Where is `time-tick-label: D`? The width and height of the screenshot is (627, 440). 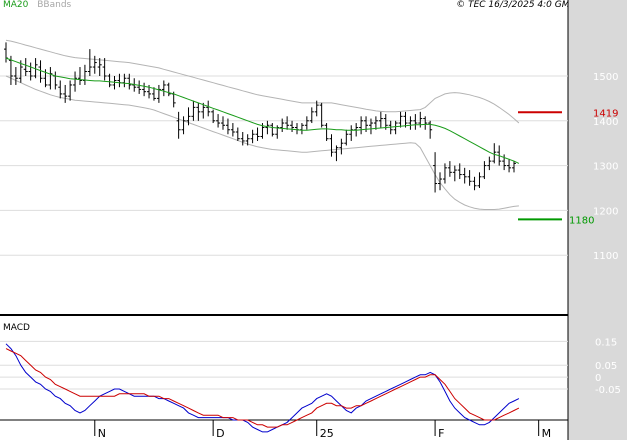 time-tick-label: D is located at coordinates (220, 433).